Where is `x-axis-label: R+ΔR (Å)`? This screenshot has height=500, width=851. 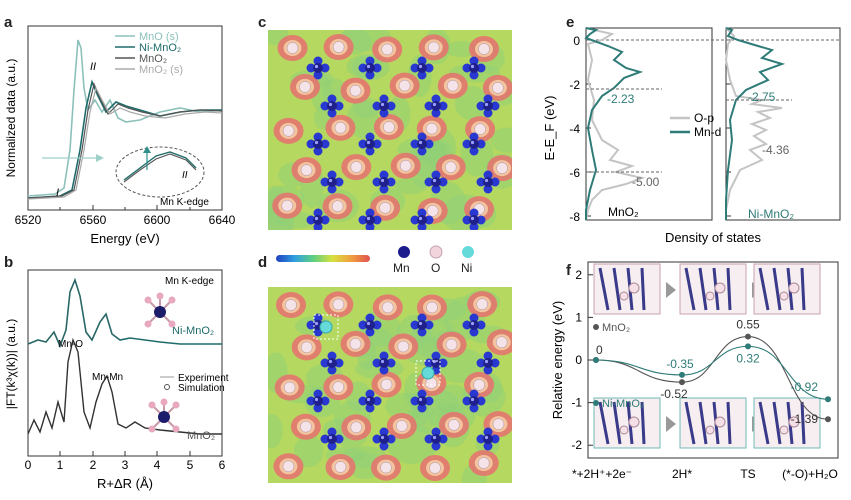 x-axis-label: R+ΔR (Å) is located at coordinates (125, 483).